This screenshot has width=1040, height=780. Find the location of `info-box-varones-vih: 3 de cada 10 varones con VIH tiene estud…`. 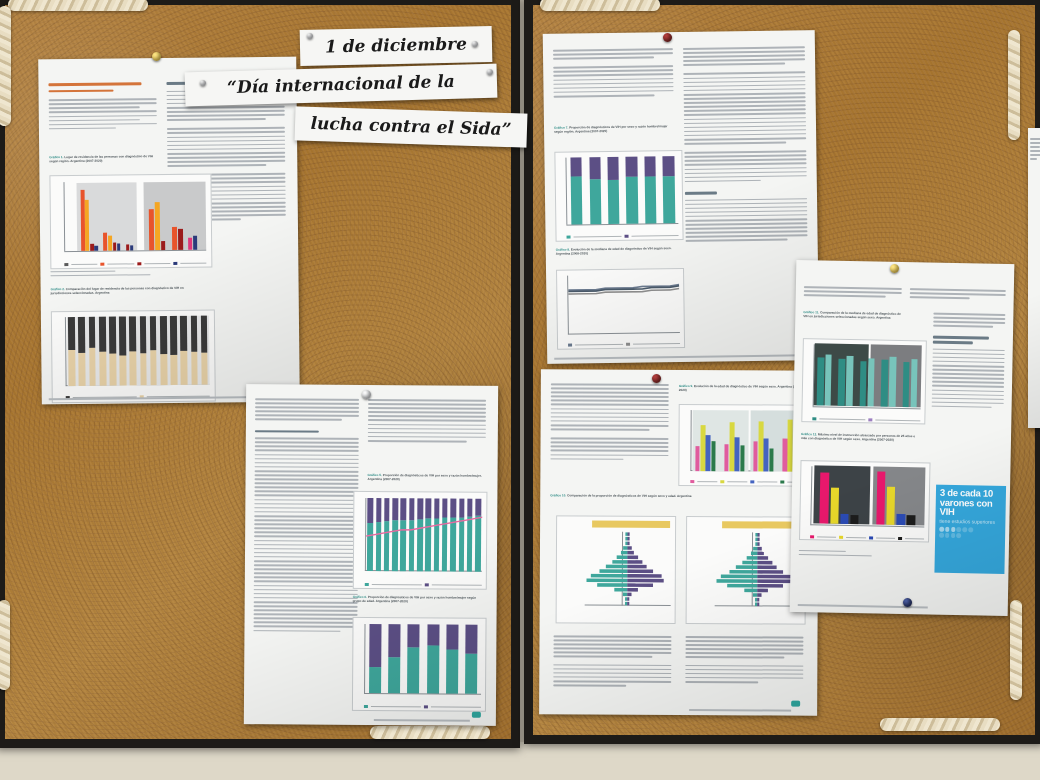

info-box-varones-vih: 3 de cada 10 varones con VIH tiene estud… is located at coordinates (970, 529).